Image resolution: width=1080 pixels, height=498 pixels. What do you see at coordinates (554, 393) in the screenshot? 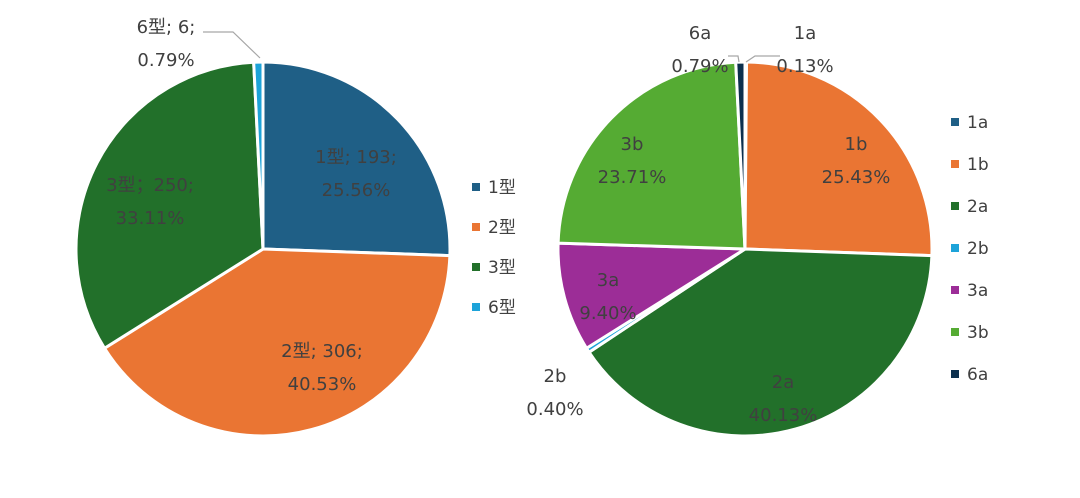
I see `data-label-2b: 2b 0.40%` at bounding box center [554, 393].